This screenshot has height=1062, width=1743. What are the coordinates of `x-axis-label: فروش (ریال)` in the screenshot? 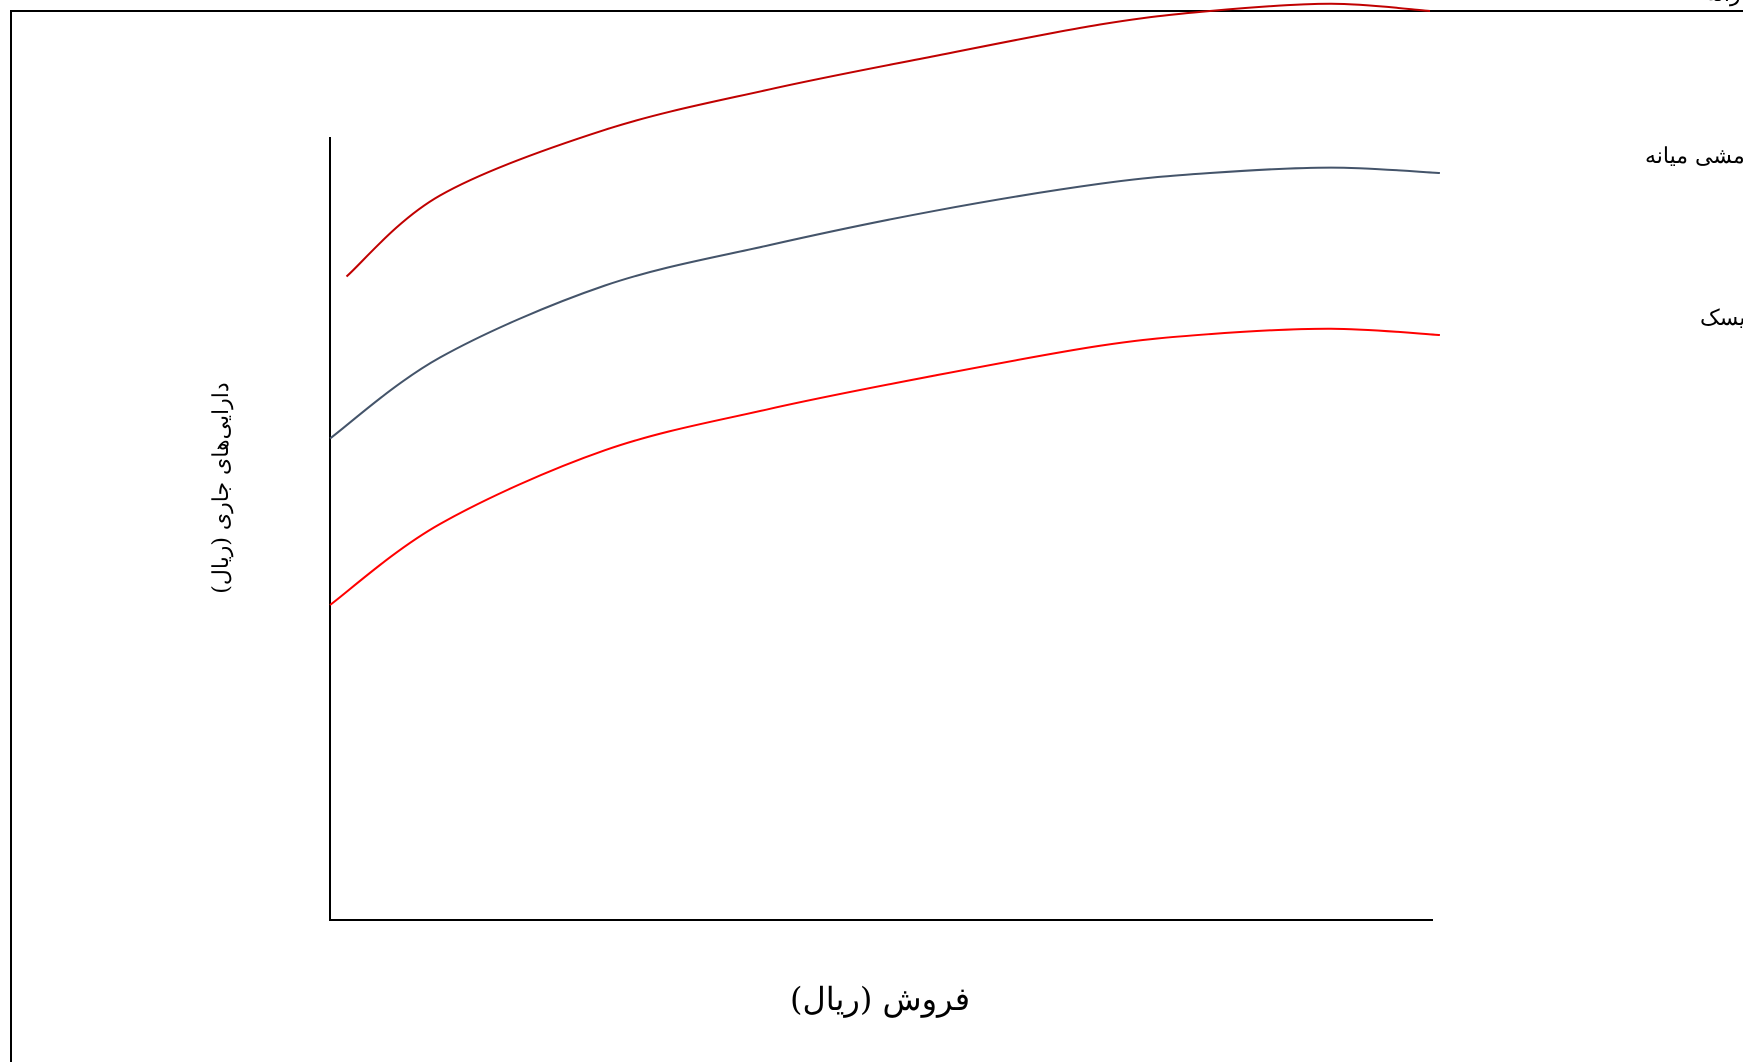 It's located at (880, 999).